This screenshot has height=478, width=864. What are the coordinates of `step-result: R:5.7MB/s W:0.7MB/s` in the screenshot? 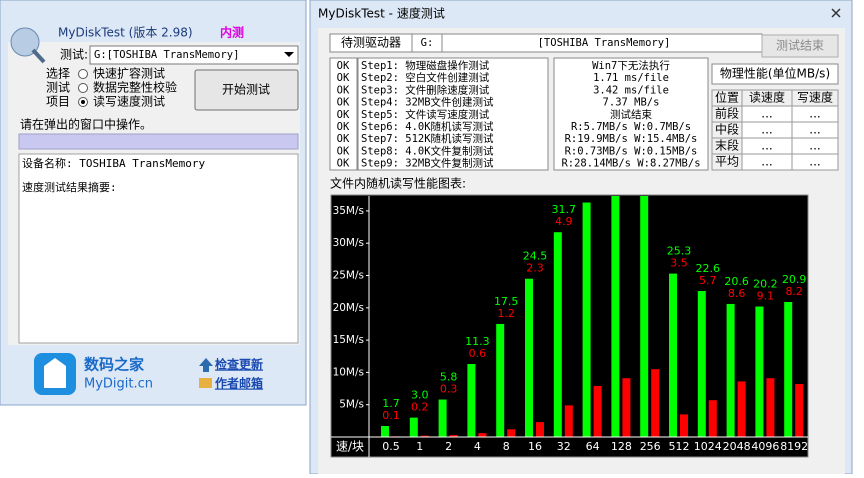 It's located at (631, 127).